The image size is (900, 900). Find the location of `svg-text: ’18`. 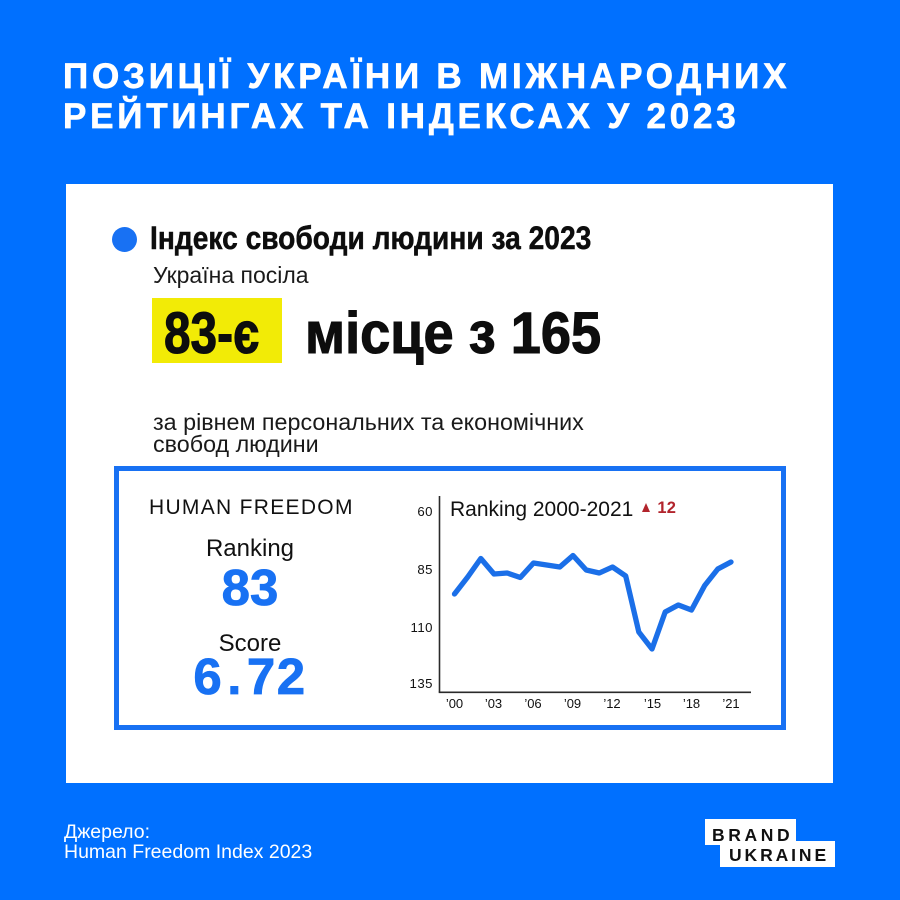

svg-text: ’18 is located at coordinates (691, 703).